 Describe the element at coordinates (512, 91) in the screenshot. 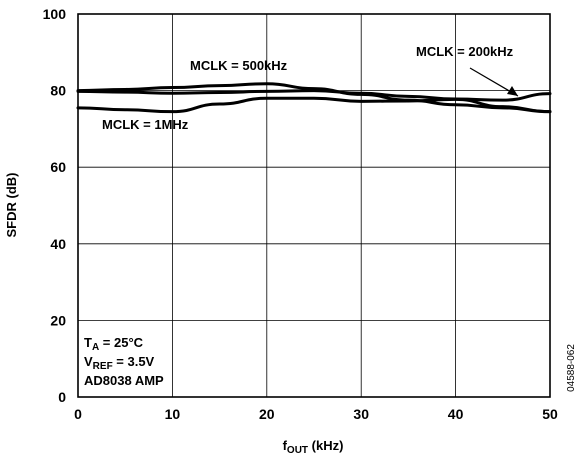

I see `annotation-arrow-head` at that location.